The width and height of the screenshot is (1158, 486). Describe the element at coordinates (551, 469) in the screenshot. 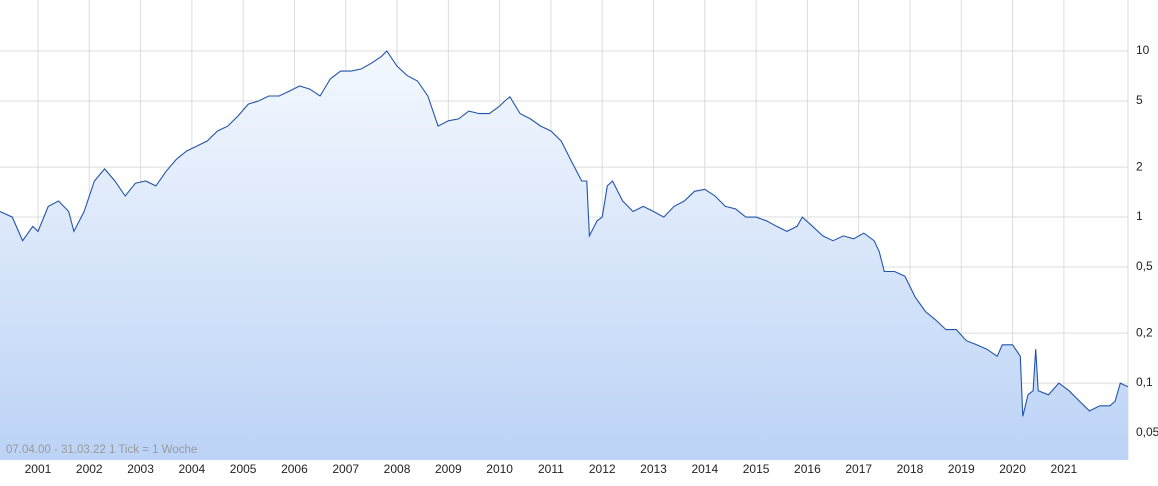

I see `x-tick-label: 2011` at that location.